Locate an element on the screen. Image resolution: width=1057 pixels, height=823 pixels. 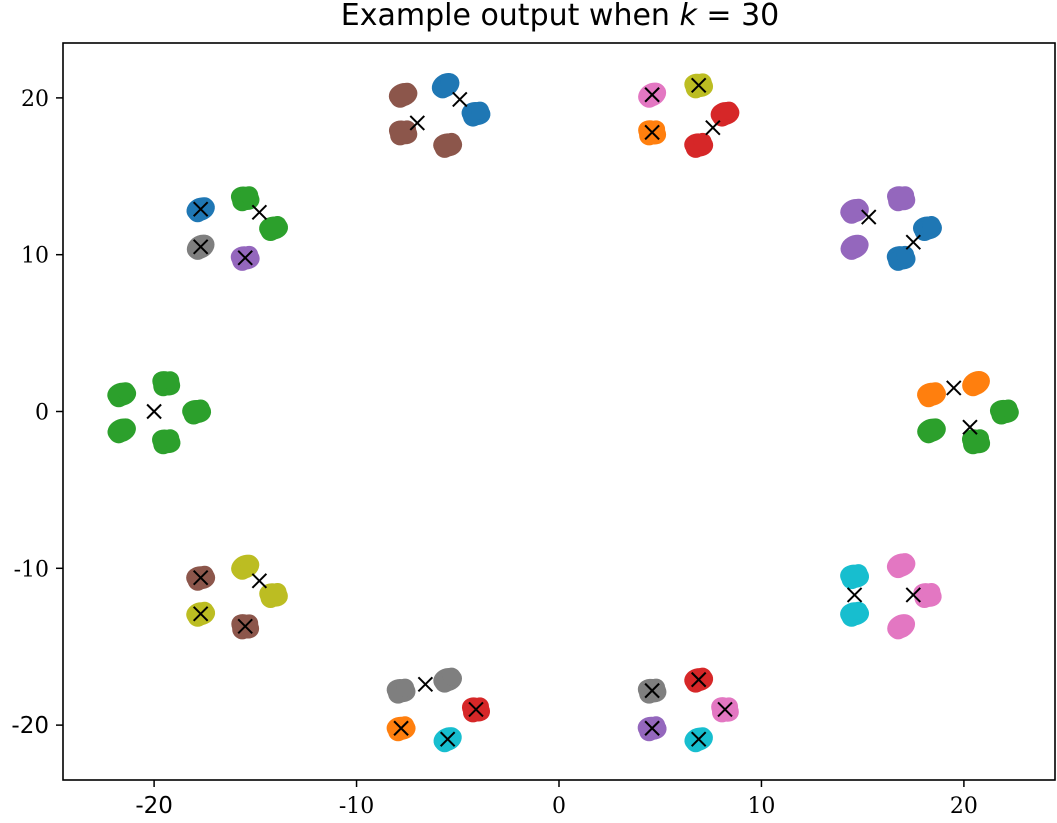
y-axis: 20 10 0 -10 -20 is located at coordinates (37, 413).